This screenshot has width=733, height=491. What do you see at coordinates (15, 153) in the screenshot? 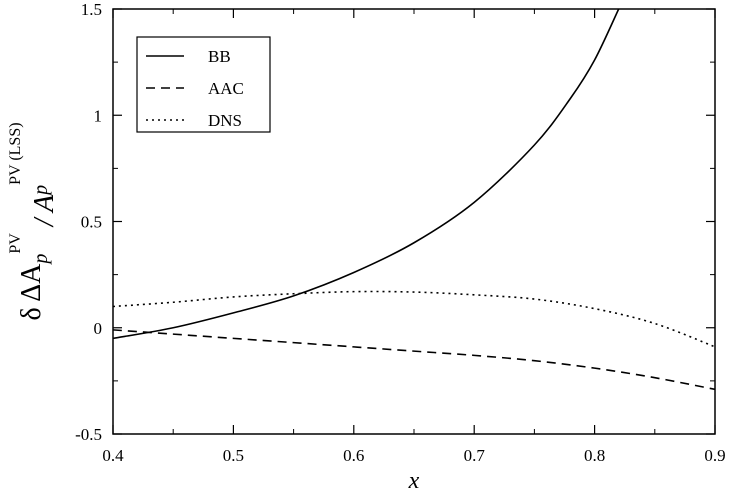
I see `y-label-part: PV (LSS)` at bounding box center [15, 153].